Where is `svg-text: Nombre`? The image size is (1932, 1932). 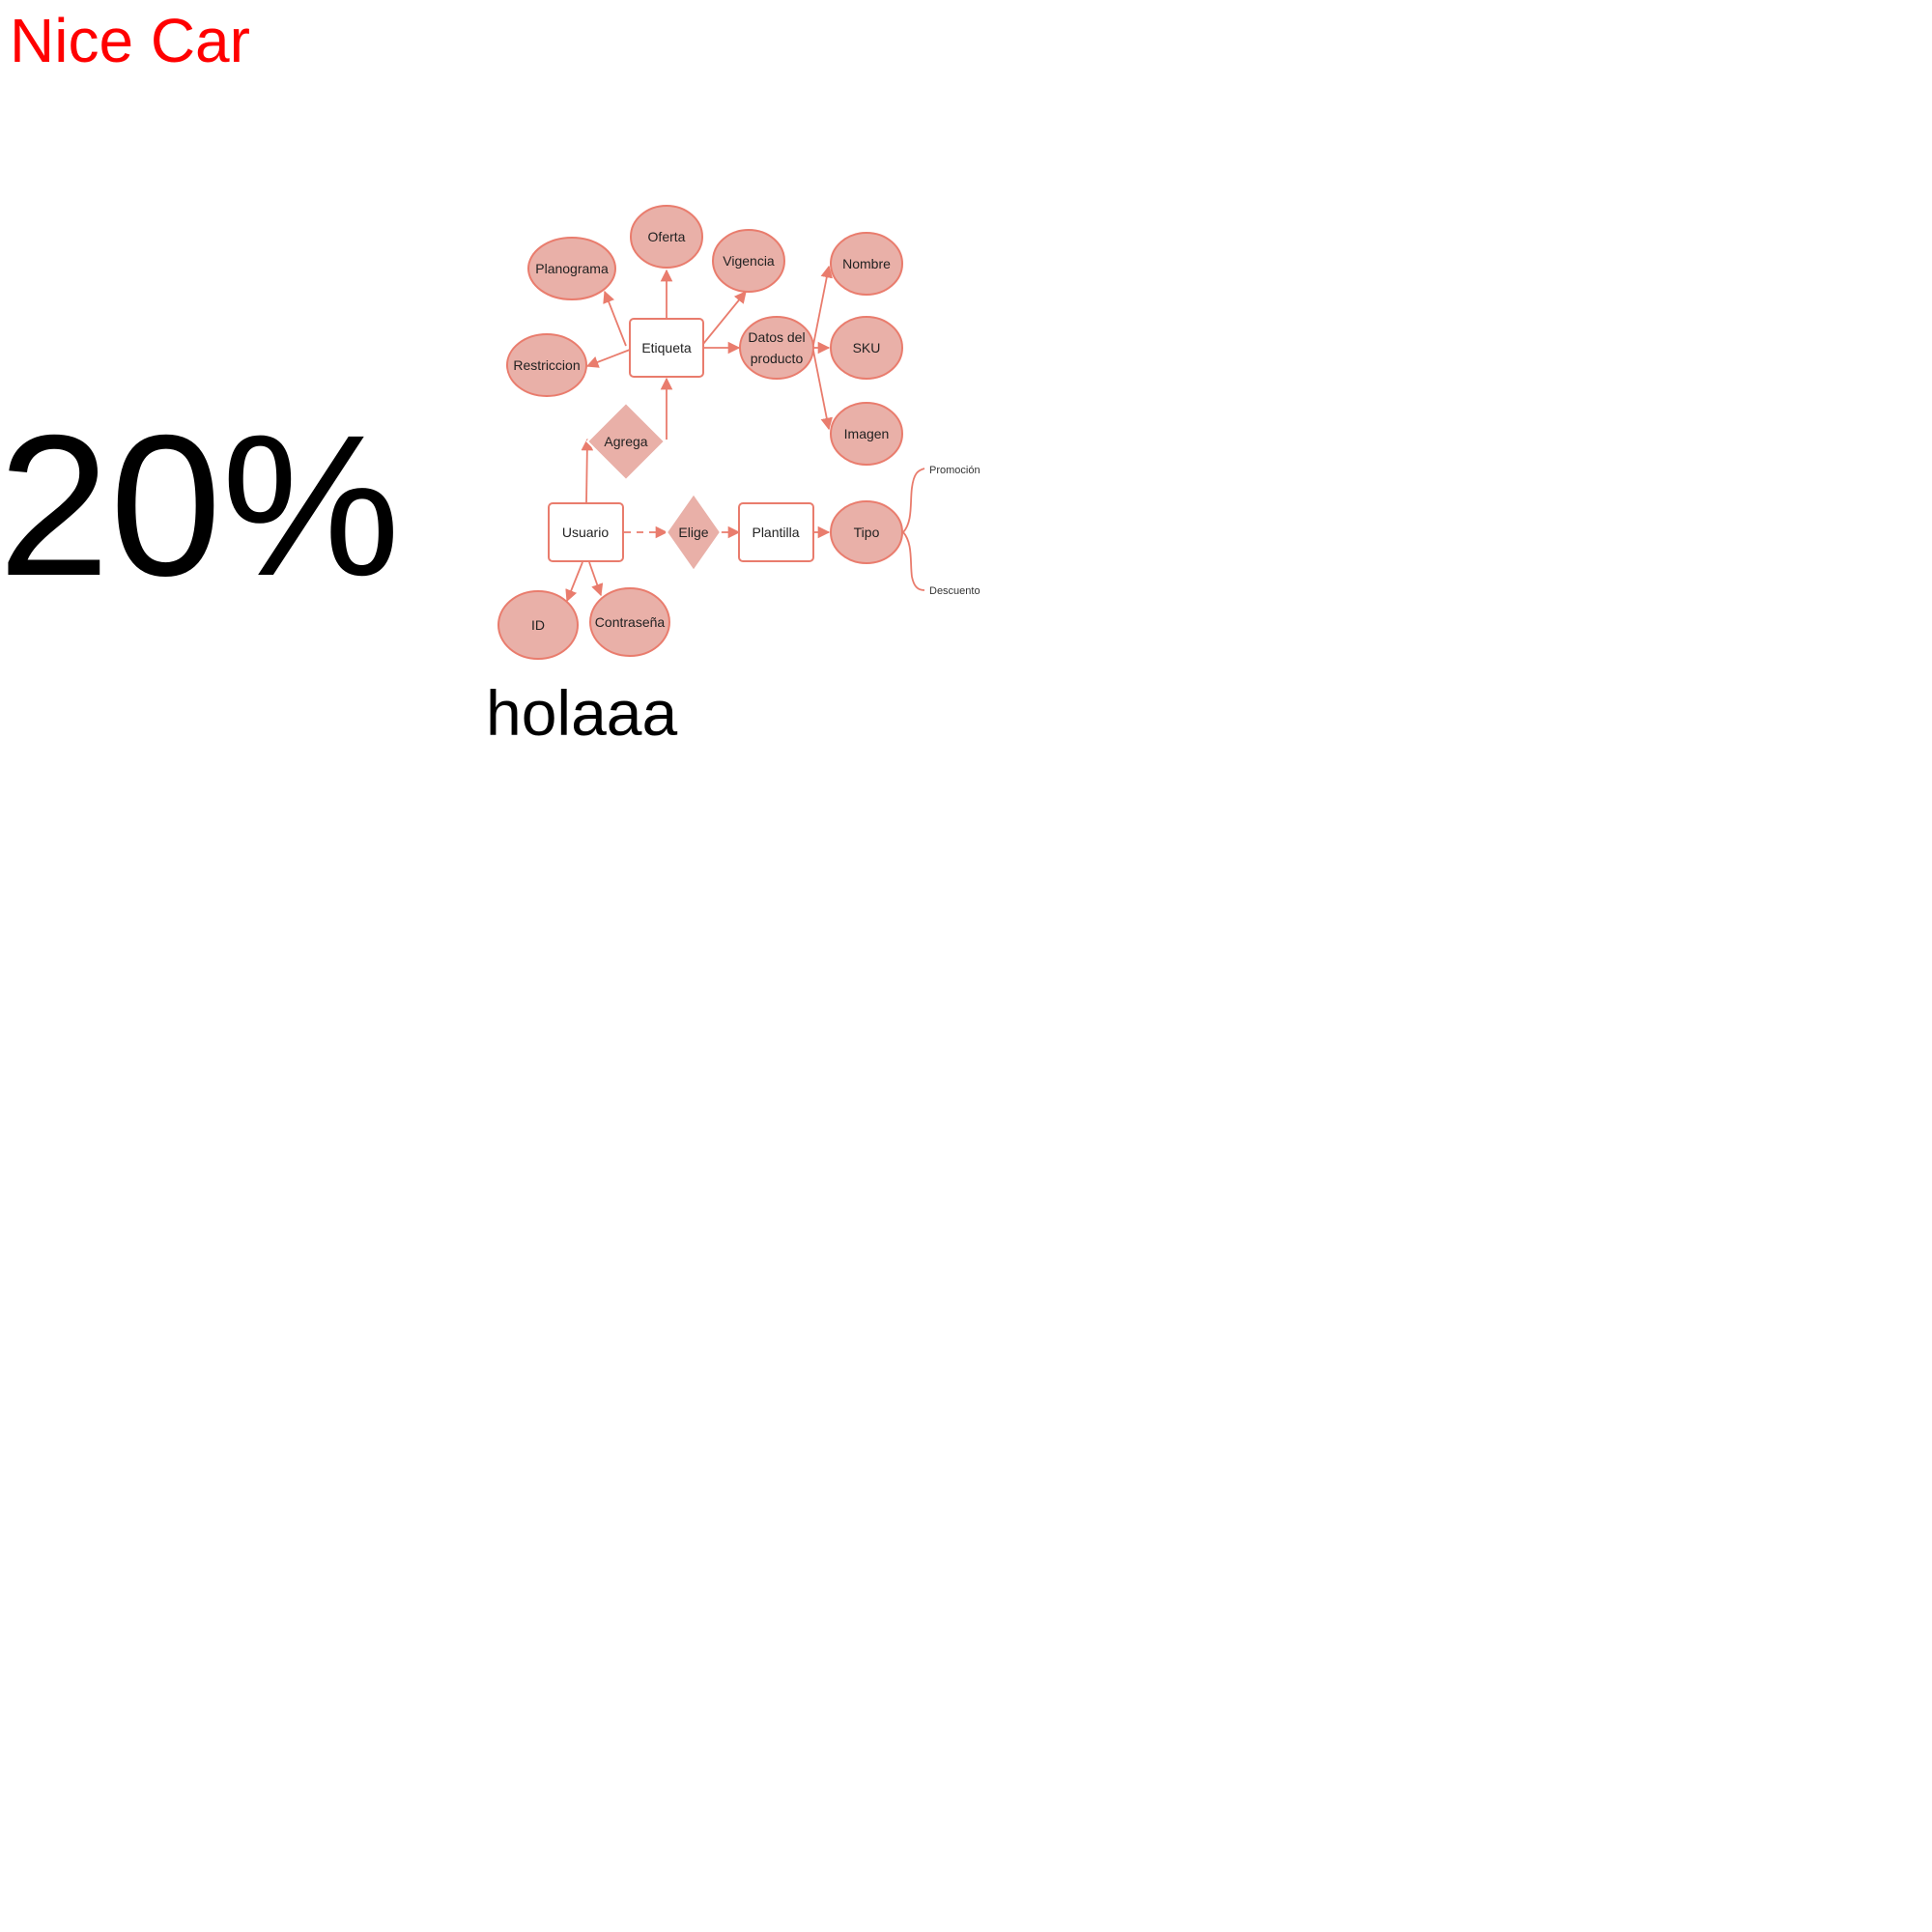 svg-text: Nombre is located at coordinates (866, 263).